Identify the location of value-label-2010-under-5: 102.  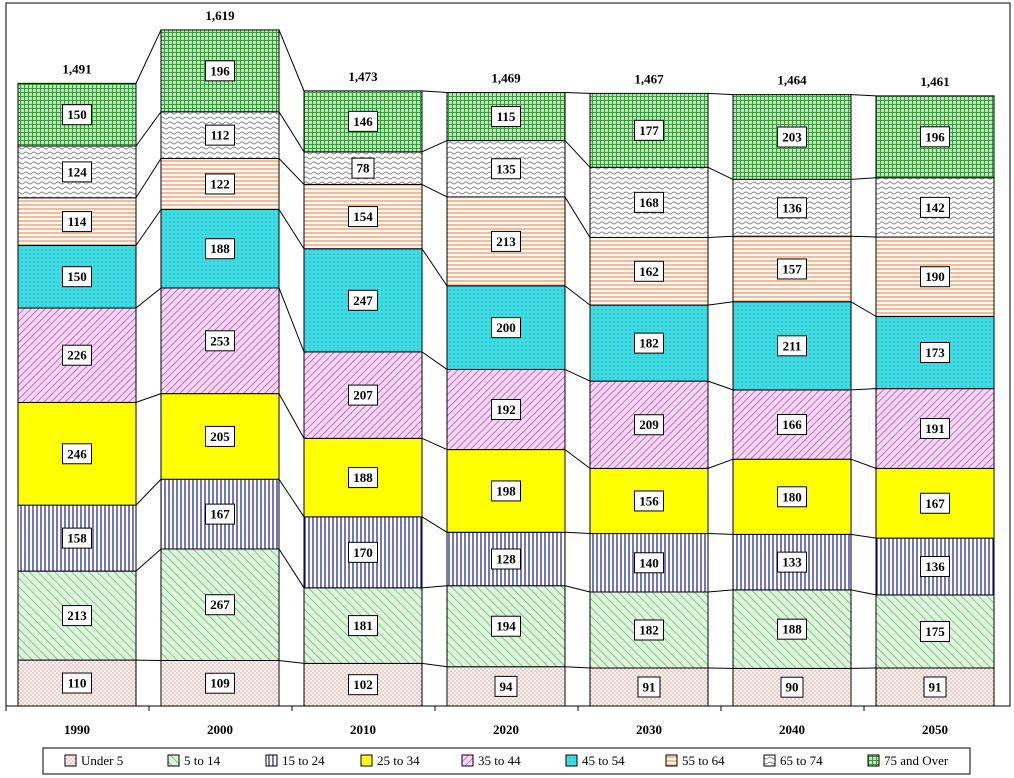
(363, 684).